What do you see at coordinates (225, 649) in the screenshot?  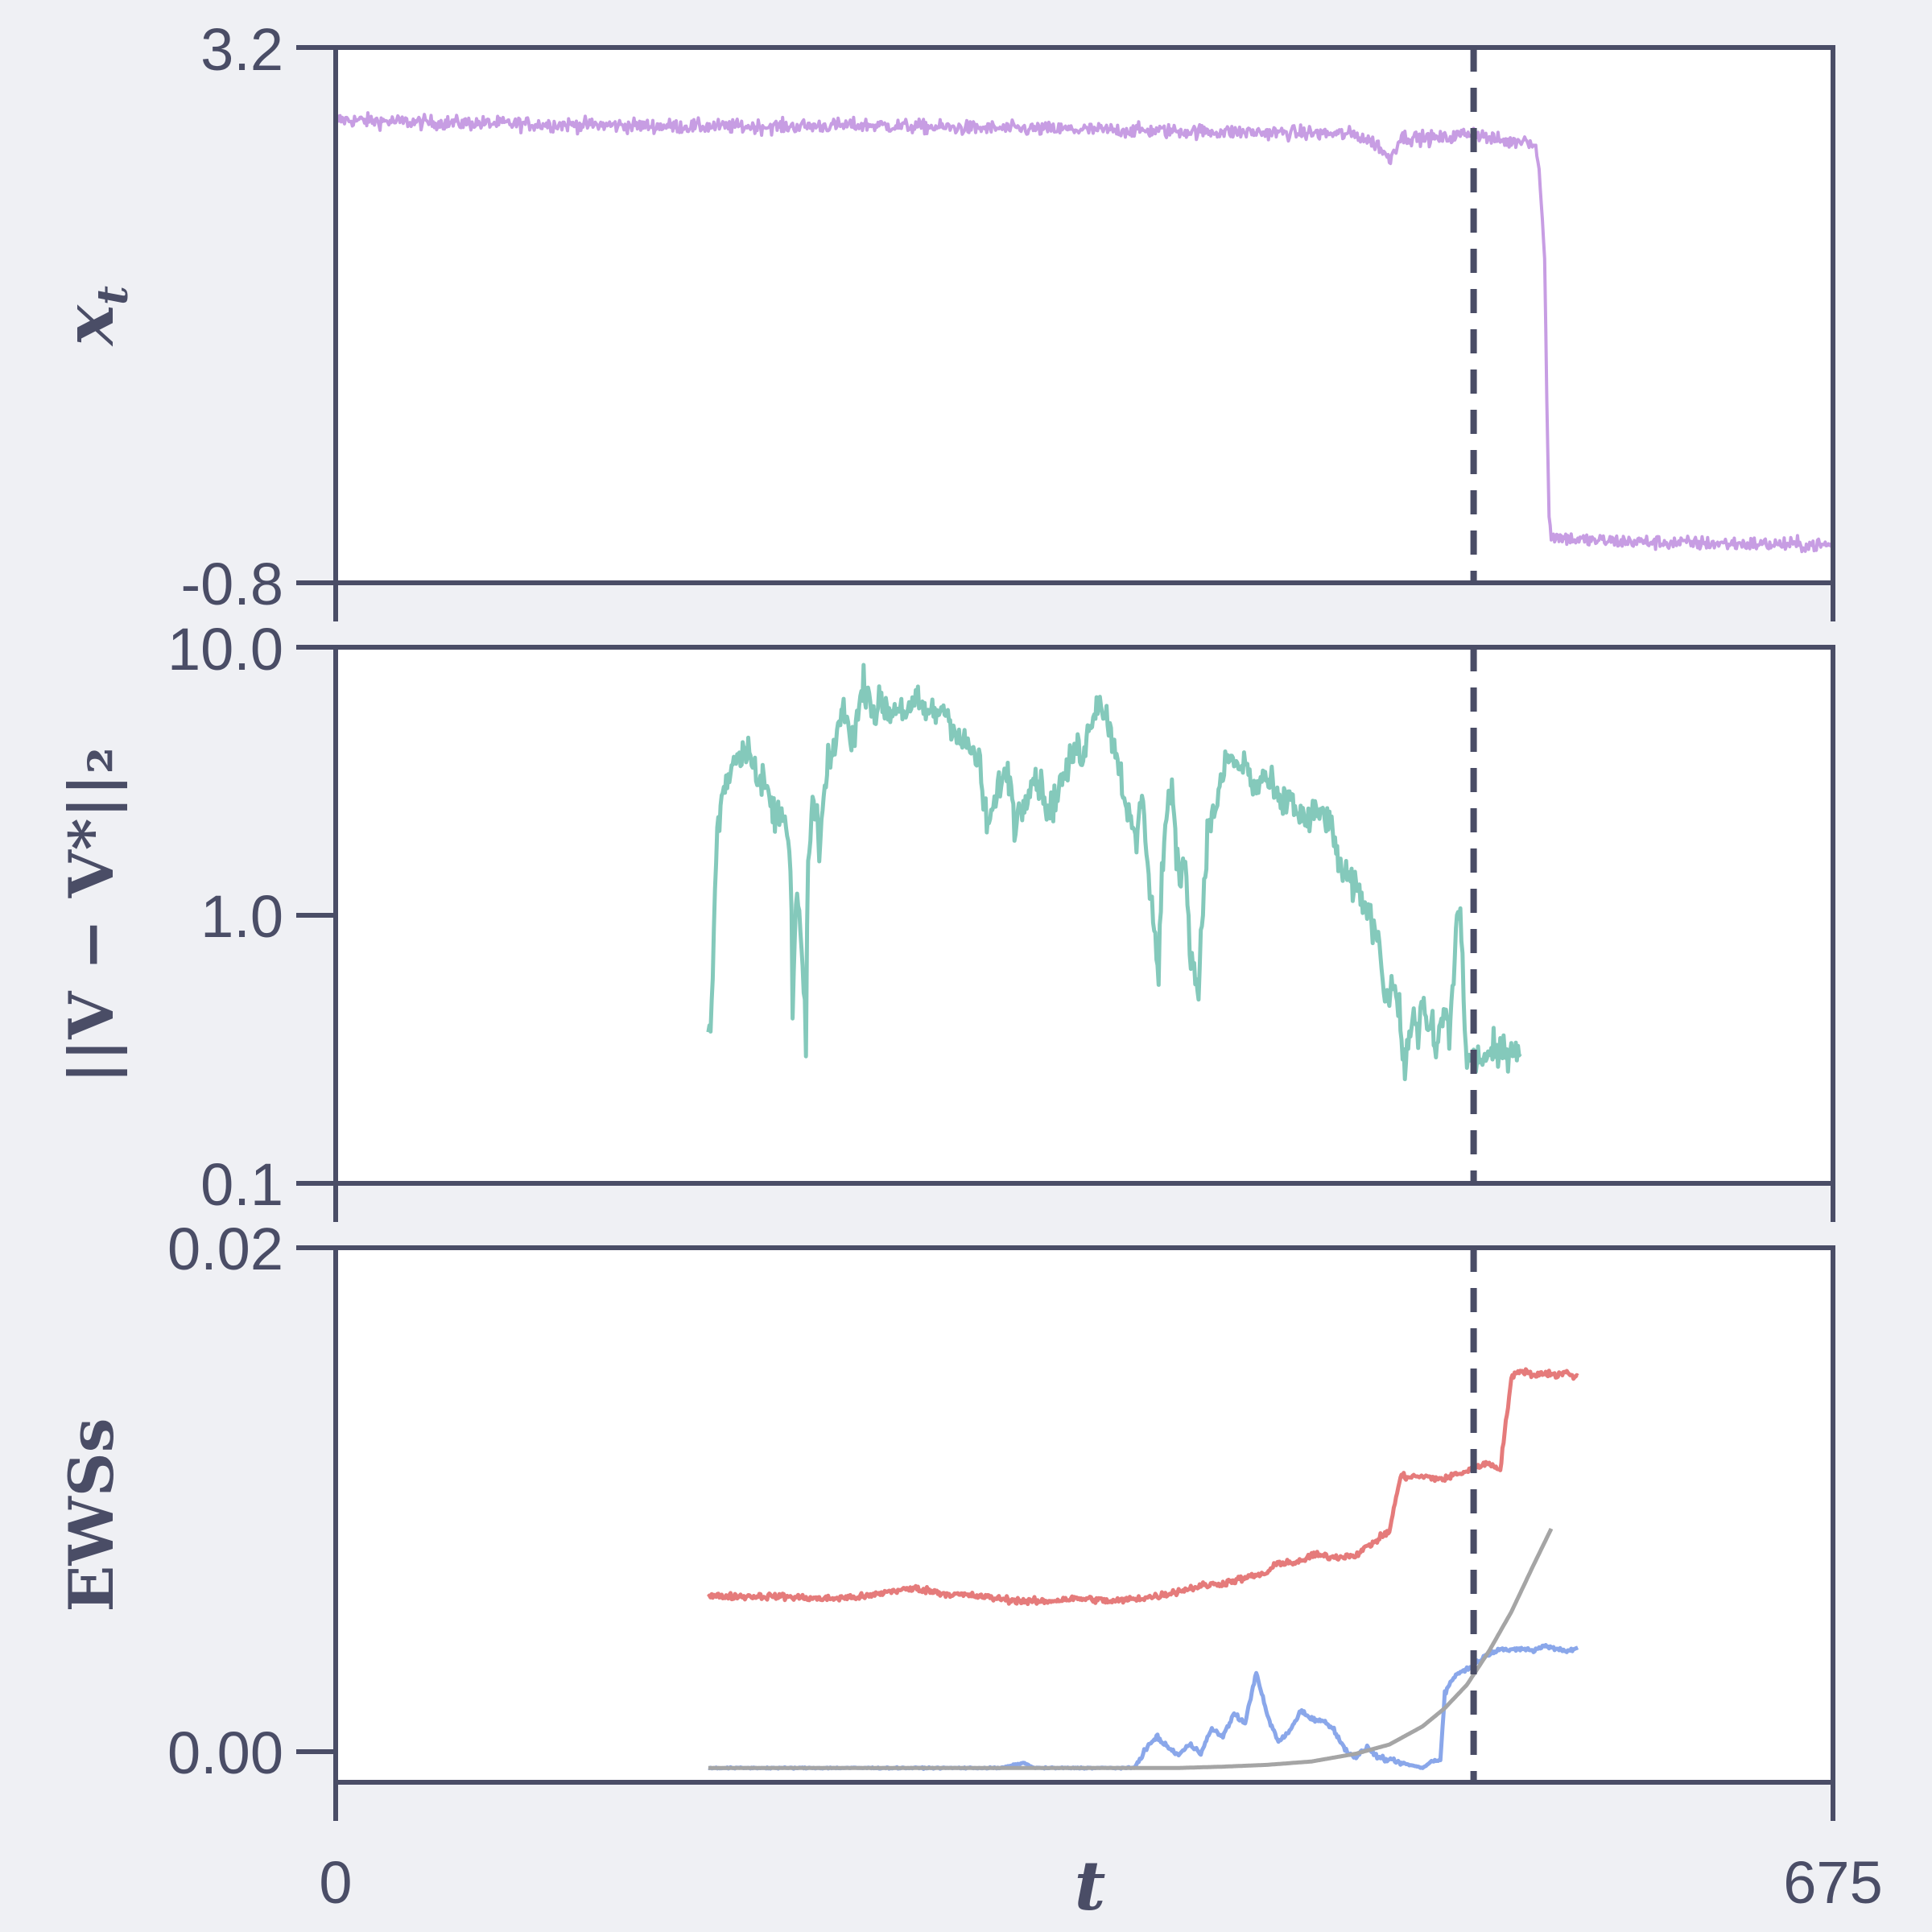 I see `ytick-label-distance-top: 10.0` at bounding box center [225, 649].